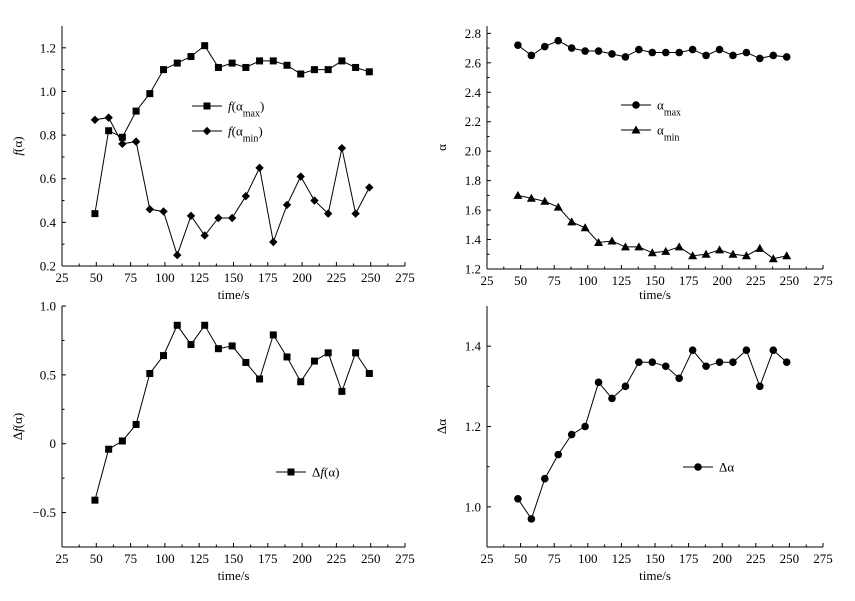 This screenshot has height=601, width=855. What do you see at coordinates (268, 277) in the screenshot?
I see `tl-x-tick-label: 175` at bounding box center [268, 277].